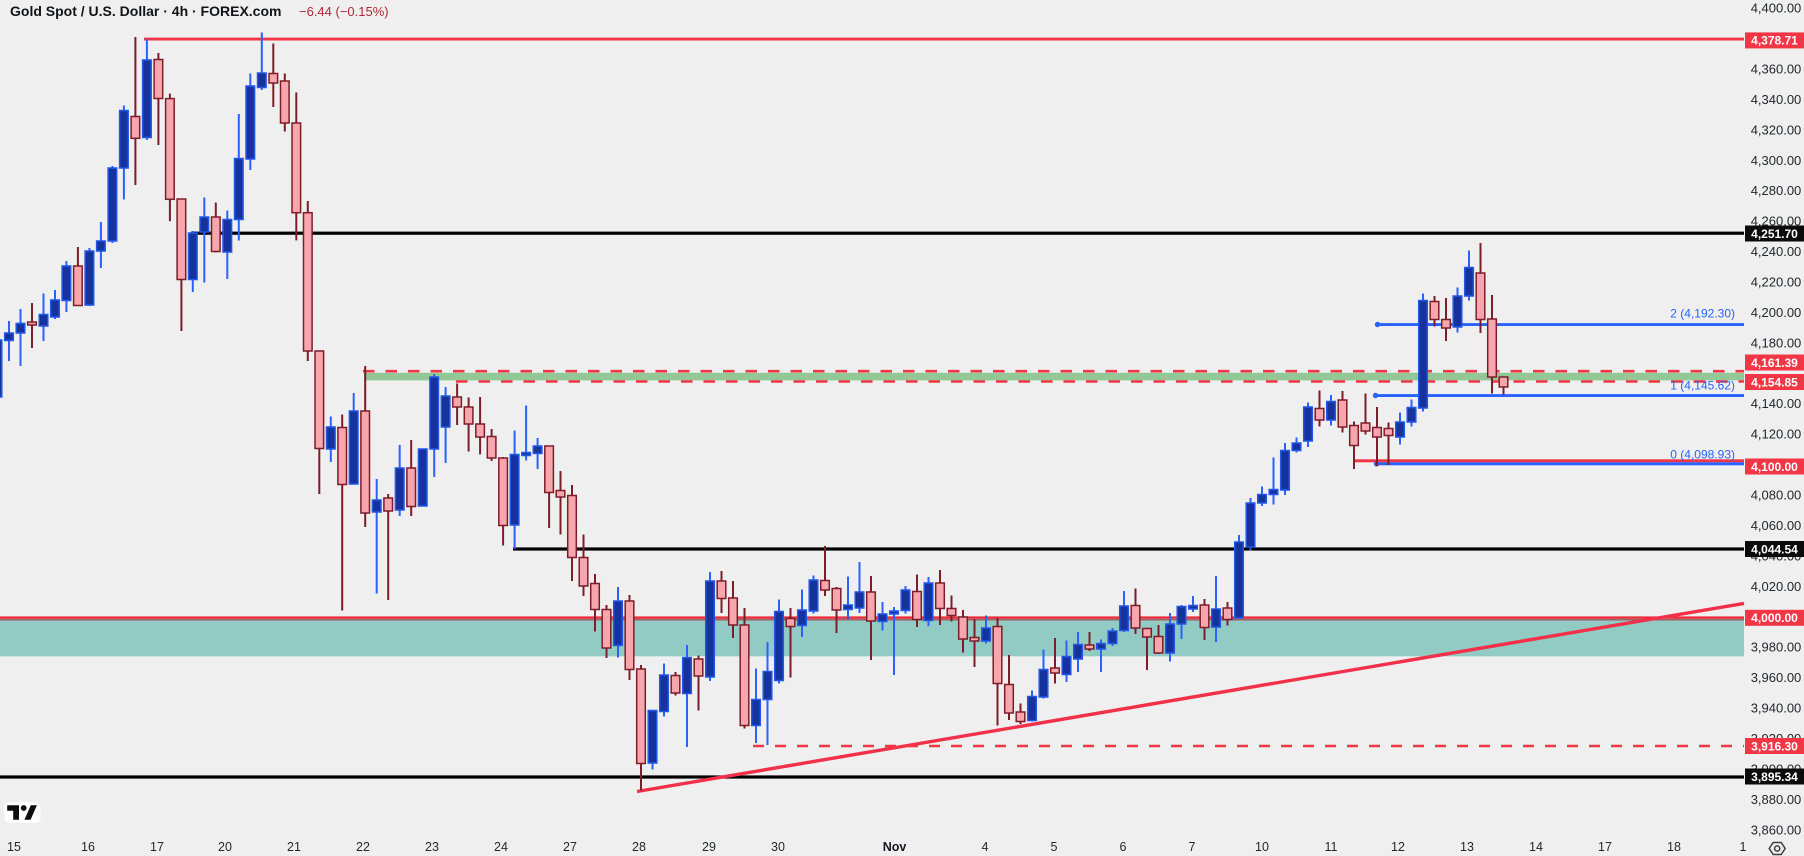 The width and height of the screenshot is (1804, 856). I want to click on svg-text: 20, so click(225, 847).